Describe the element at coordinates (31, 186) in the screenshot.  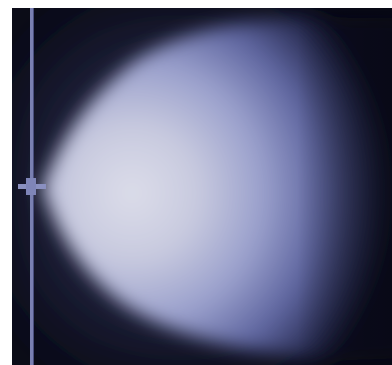
I see `cross-block` at that location.